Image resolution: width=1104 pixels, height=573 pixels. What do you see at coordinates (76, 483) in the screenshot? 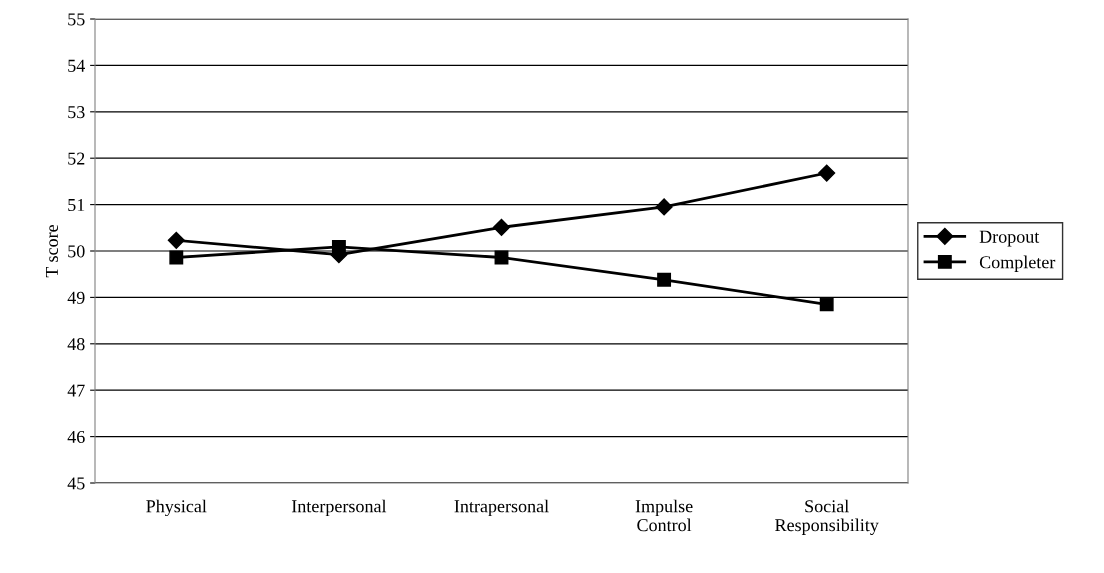
I see `y-tick-label: 45` at bounding box center [76, 483].